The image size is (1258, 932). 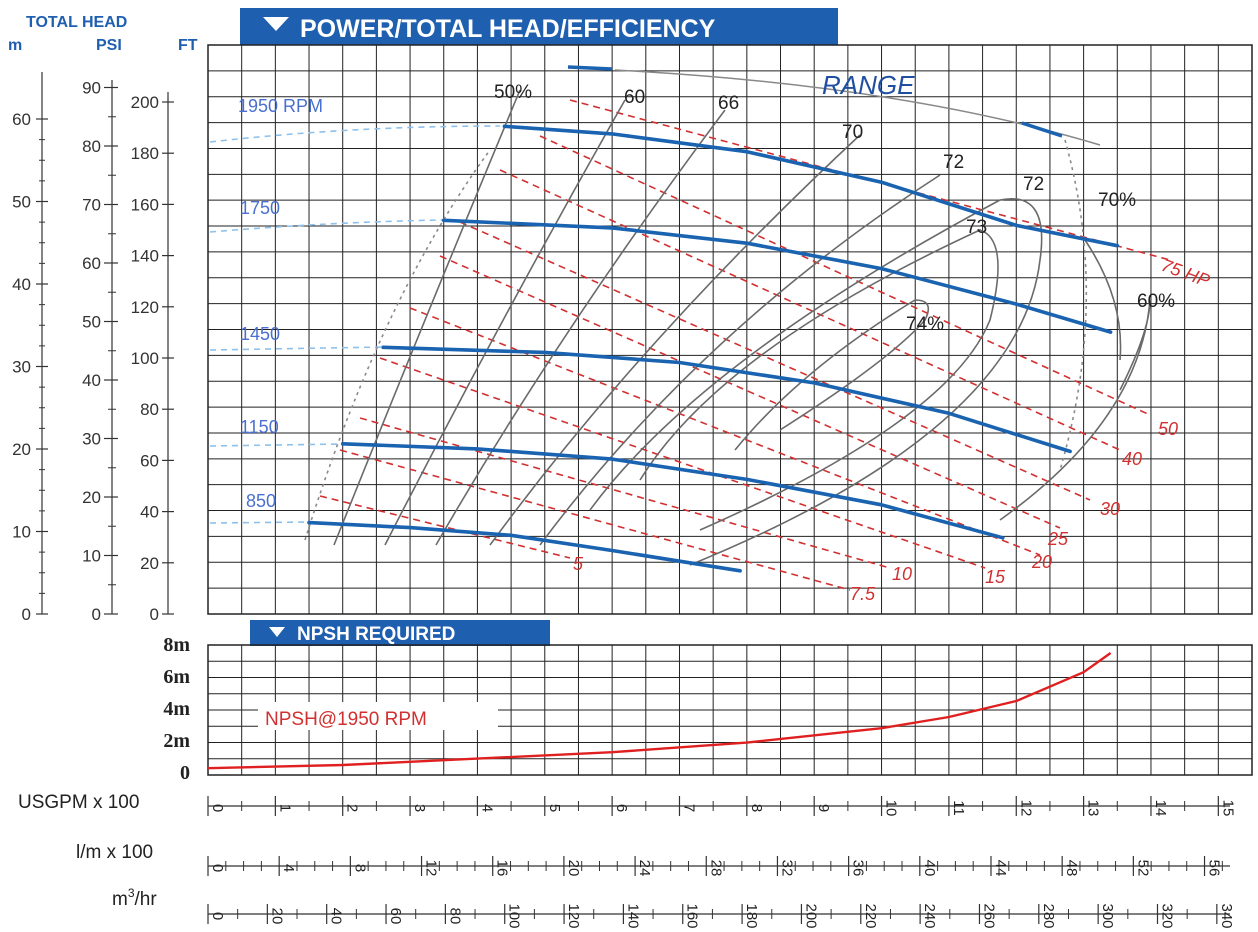 I want to click on usgpm-axis-tick-label: 10, so click(x=891, y=808).